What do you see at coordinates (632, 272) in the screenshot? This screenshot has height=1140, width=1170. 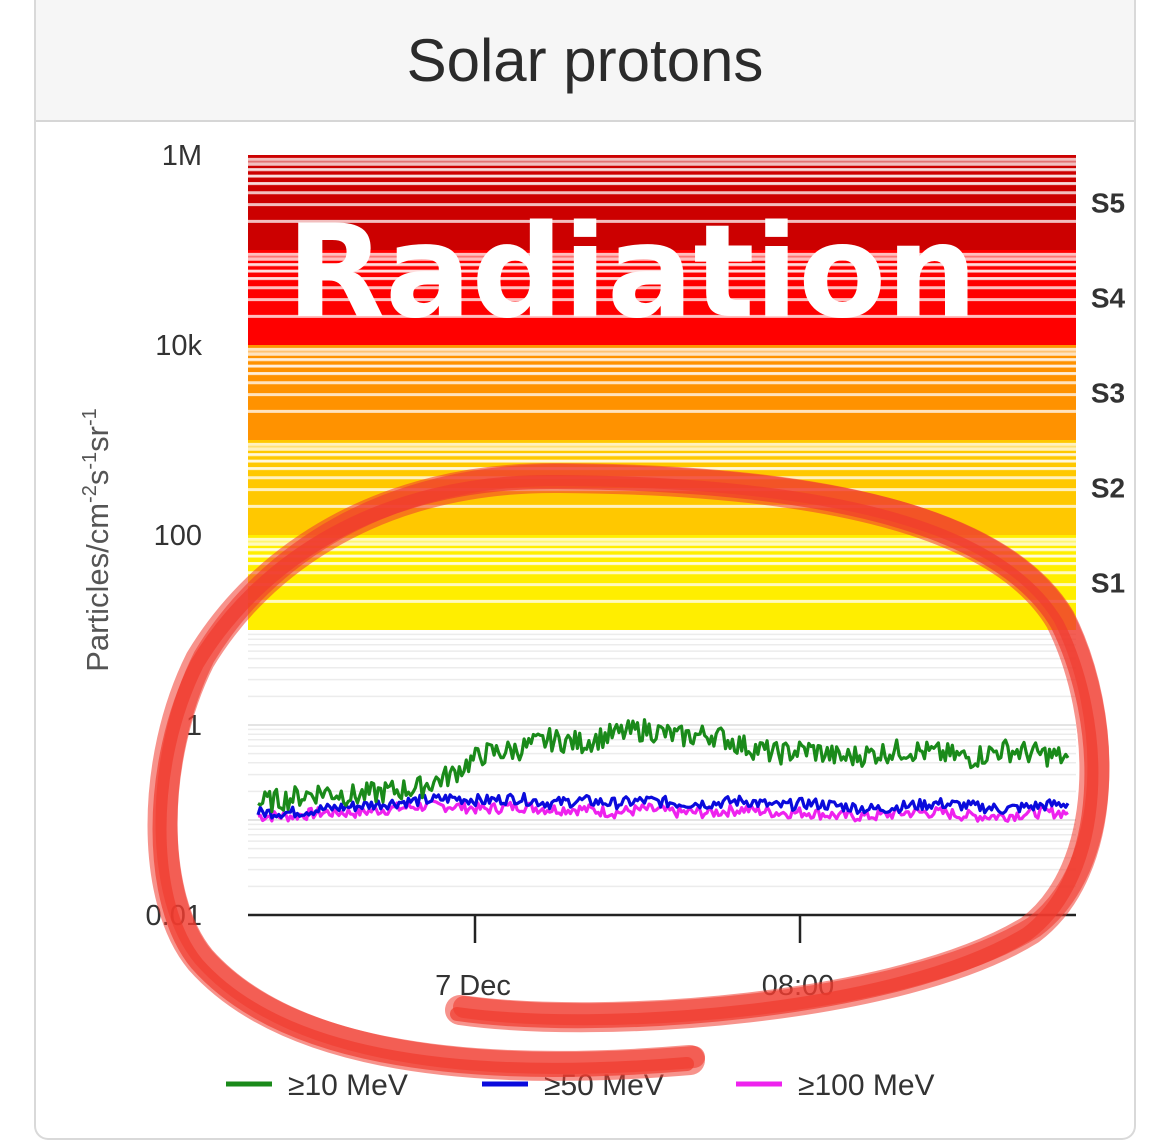 I see `overlay-text: Radiation` at bounding box center [632, 272].